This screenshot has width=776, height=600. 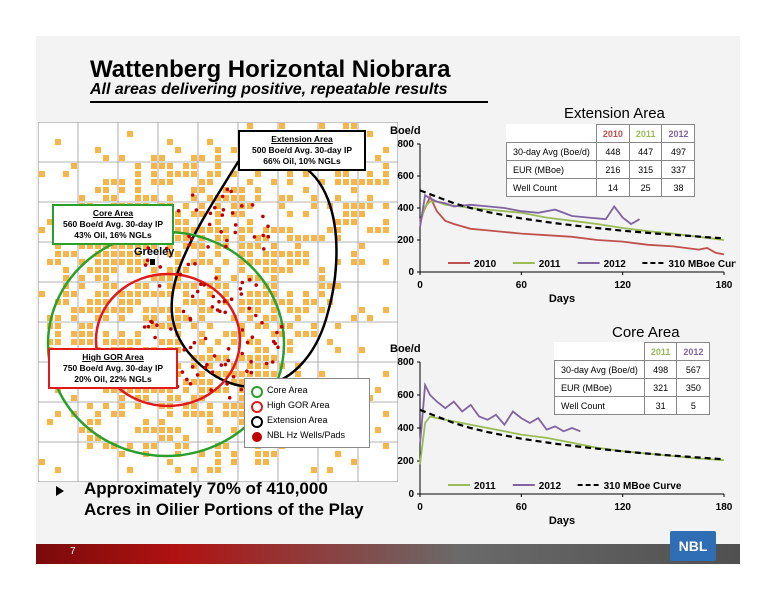 I want to click on table-header: 2011, so click(x=645, y=133).